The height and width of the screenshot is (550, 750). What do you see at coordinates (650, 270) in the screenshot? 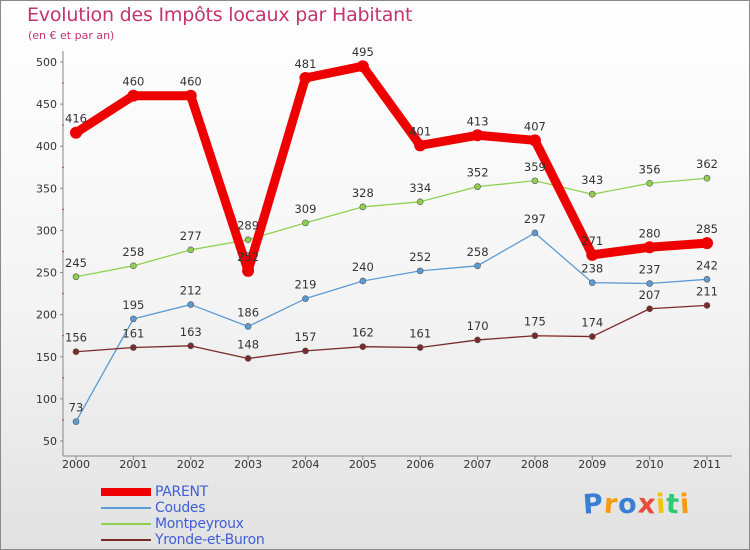
I see `data-label: 237` at bounding box center [650, 270].